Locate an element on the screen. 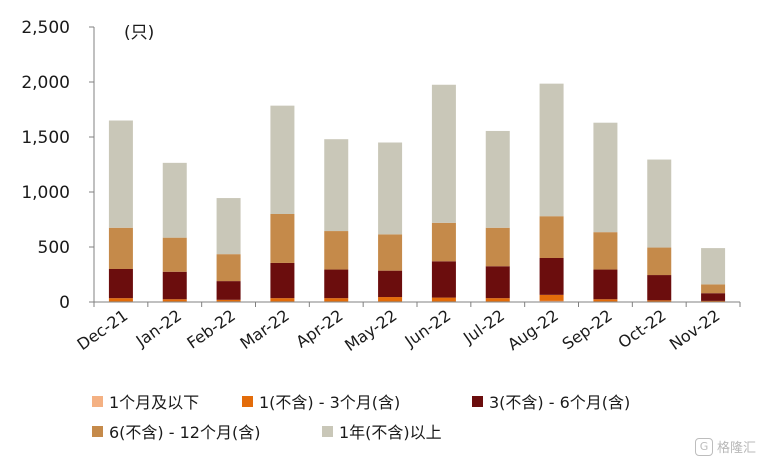  legend-row-1: 1个月及以下 1(不含) - 3个月(含) 3(不含) - 6个月(含) is located at coordinates (422, 401).